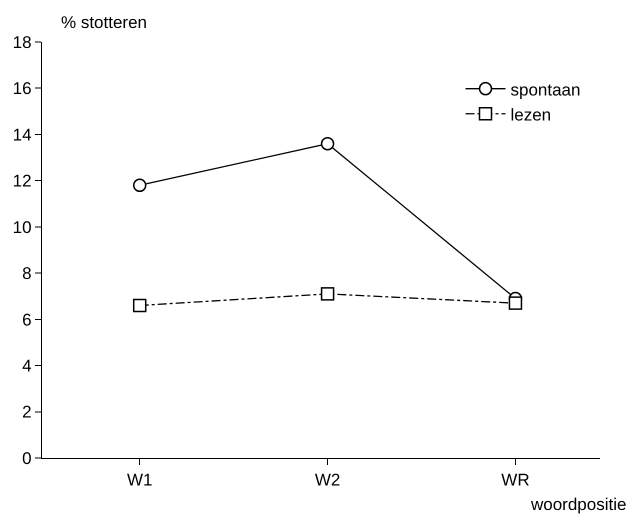  I want to click on y-tick-label: 14, so click(22, 134).